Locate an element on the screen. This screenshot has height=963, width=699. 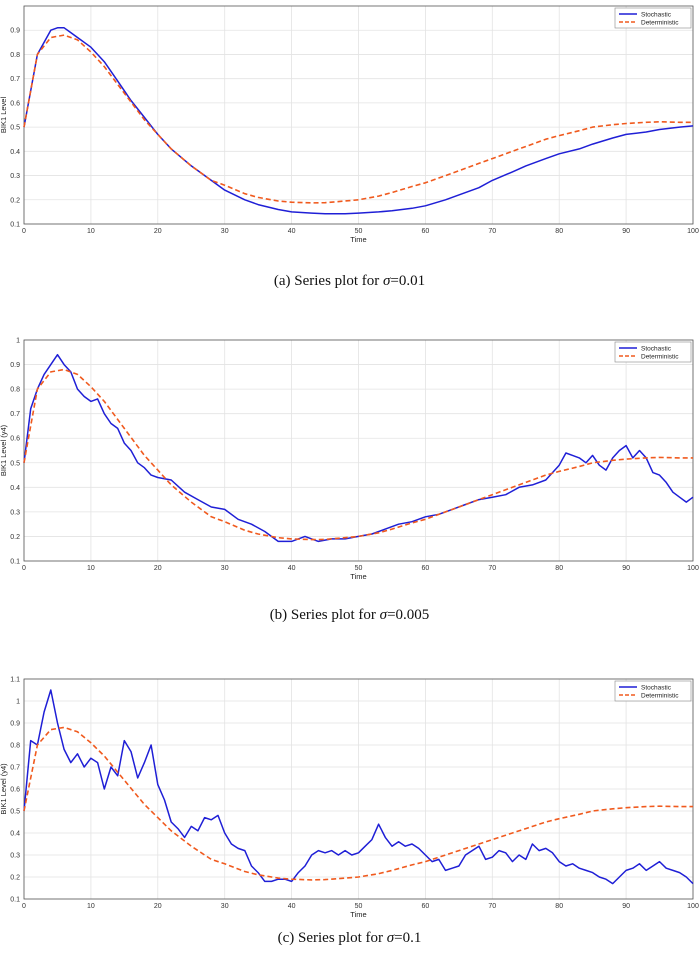
caption-a-prefix: (a) Series plot for is located at coordinates (328, 281).